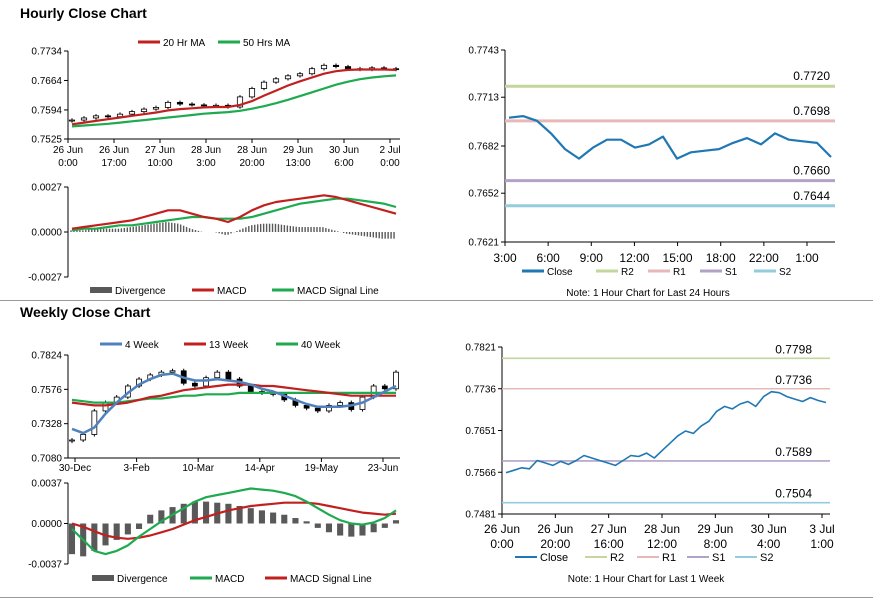 This screenshot has width=873, height=601. I want to click on weekly-levels-xtick-time: 8:00, so click(716, 544).